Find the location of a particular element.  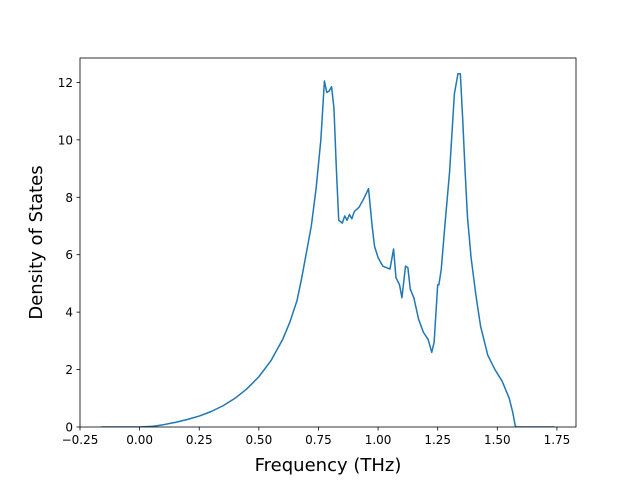

y-tick-label: 12 is located at coordinates (65, 83).